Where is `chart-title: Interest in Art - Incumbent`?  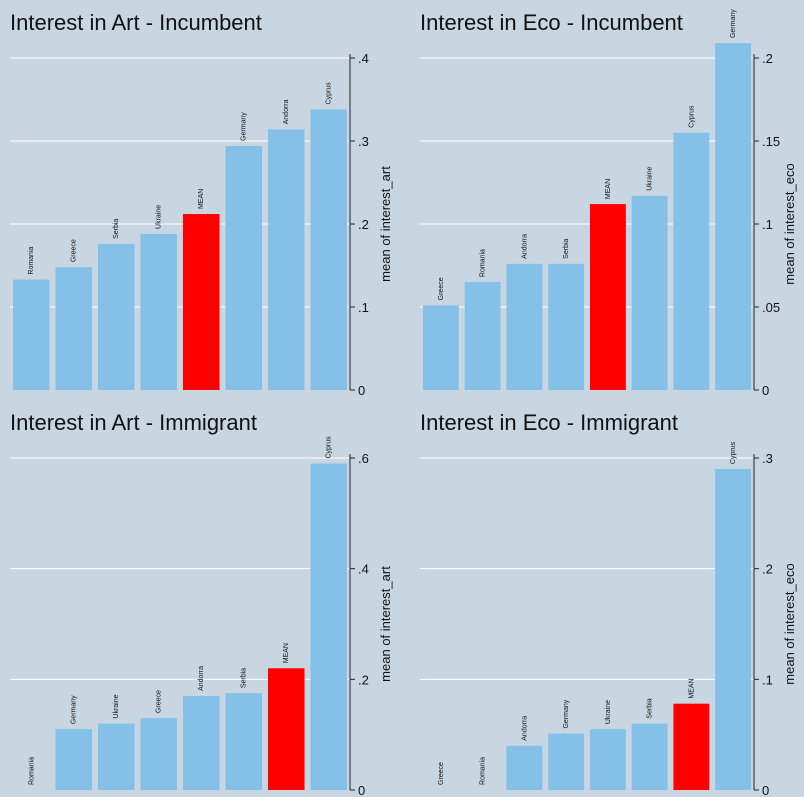 chart-title: Interest in Art - Incumbent is located at coordinates (136, 22).